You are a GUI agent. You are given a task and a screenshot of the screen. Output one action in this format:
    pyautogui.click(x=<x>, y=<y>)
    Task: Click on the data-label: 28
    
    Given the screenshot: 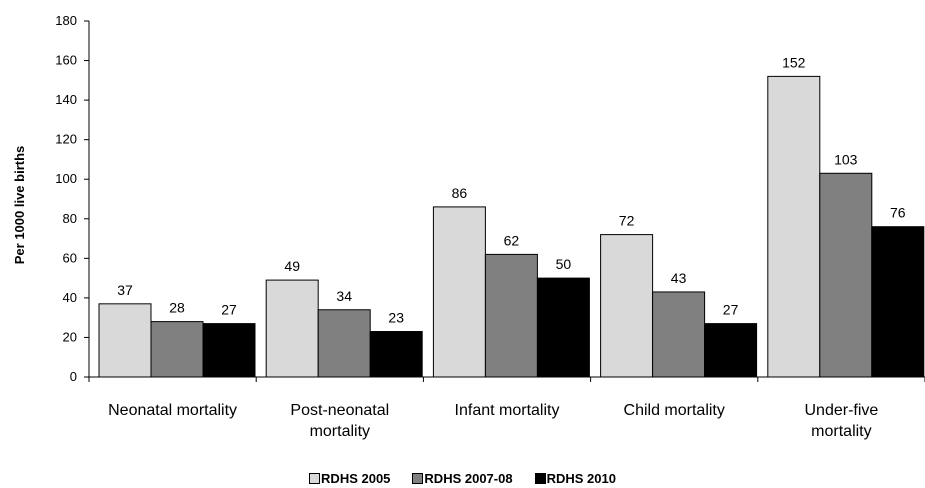 What is the action you would take?
    pyautogui.click(x=177, y=308)
    